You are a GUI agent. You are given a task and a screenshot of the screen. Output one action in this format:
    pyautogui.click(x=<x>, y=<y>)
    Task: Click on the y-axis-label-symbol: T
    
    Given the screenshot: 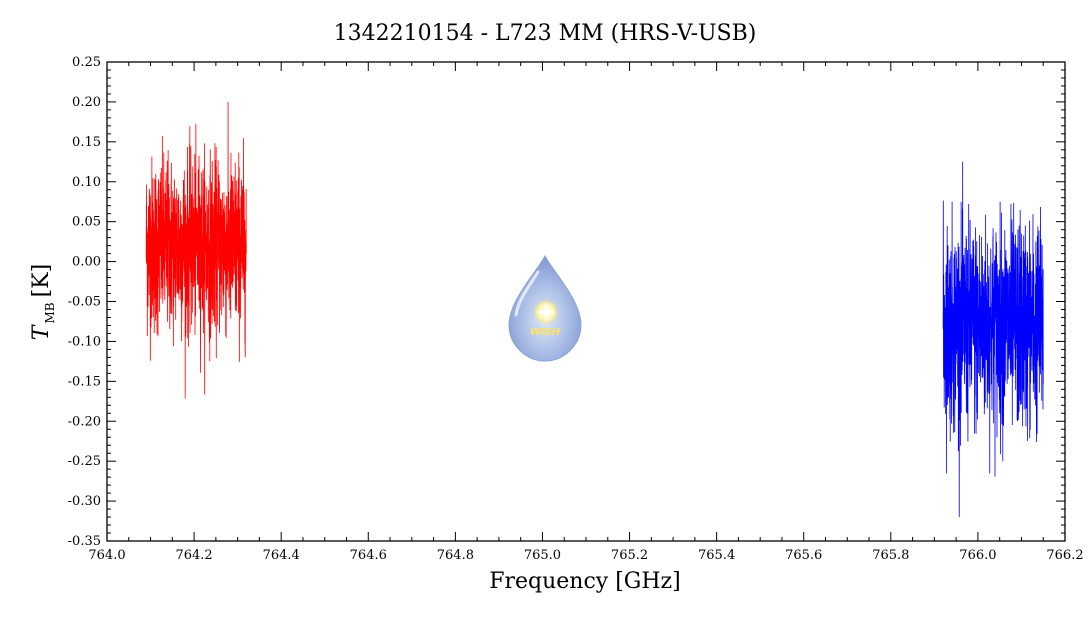 What is the action you would take?
    pyautogui.click(x=41, y=331)
    